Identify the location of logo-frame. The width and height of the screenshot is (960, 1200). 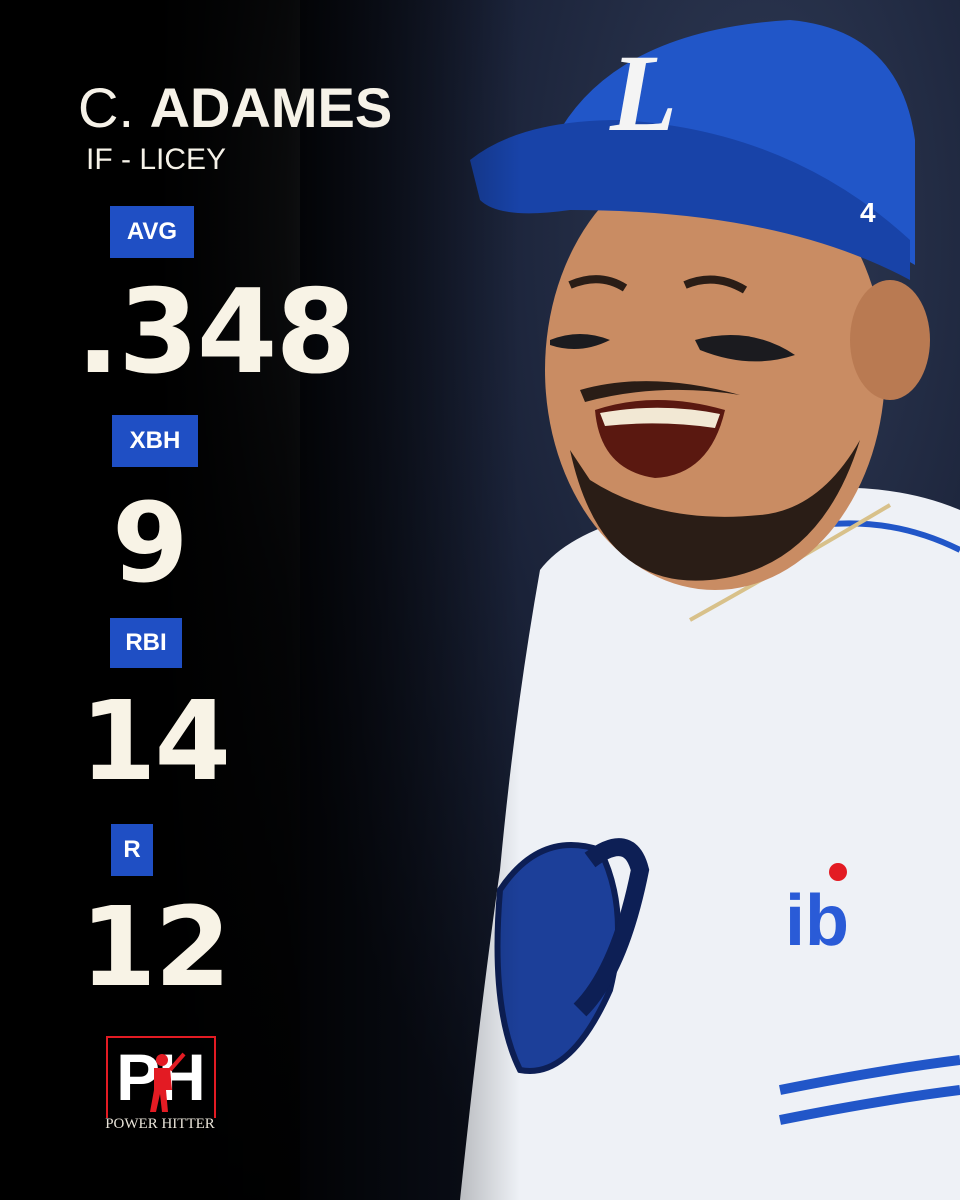
(161, 1077).